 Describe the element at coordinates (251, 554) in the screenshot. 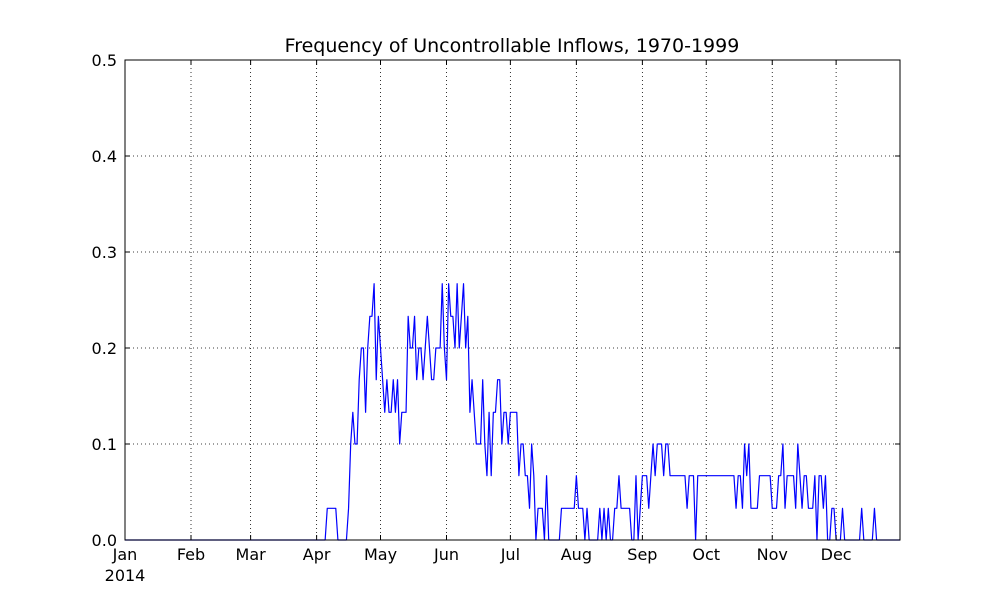

I see `x-tick-label: Mar` at that location.